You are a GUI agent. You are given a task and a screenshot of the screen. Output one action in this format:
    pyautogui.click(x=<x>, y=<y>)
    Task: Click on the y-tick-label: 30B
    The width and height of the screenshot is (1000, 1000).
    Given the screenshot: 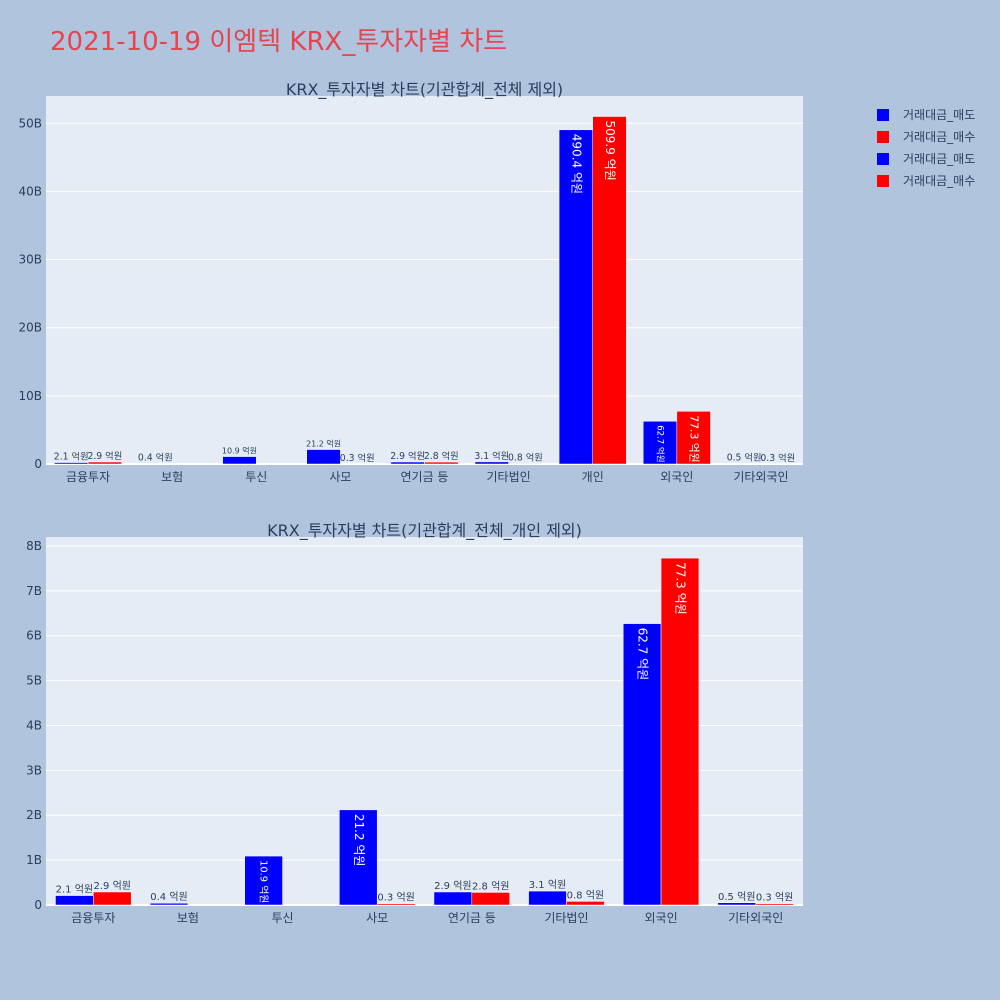 What is the action you would take?
    pyautogui.click(x=30, y=260)
    